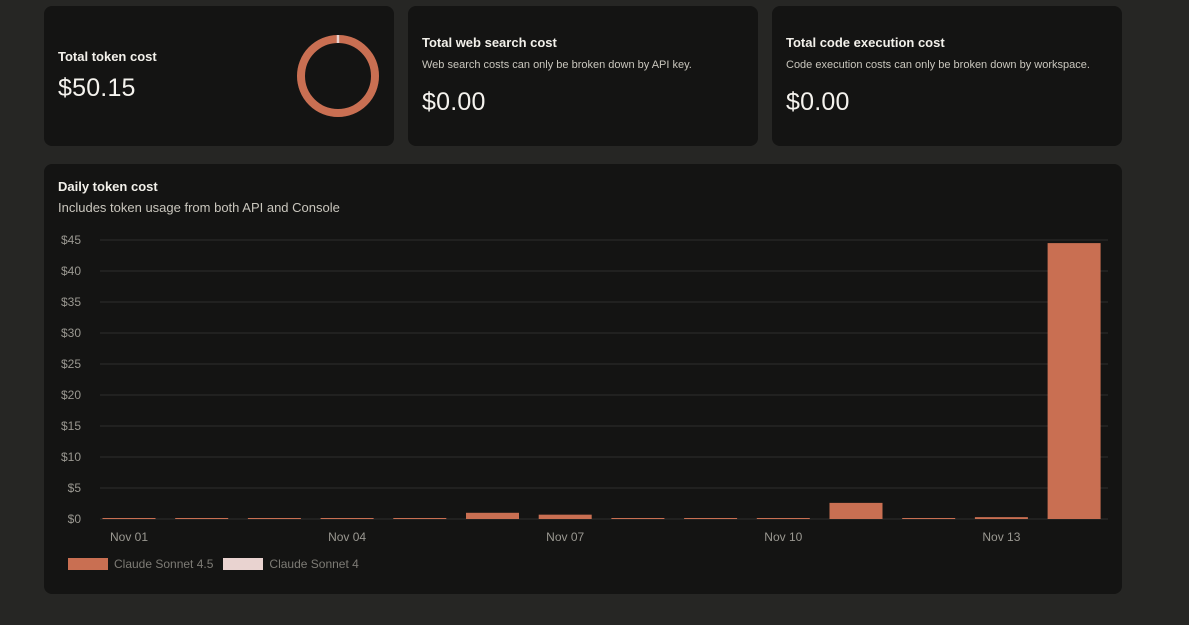  I want to click on x-tick-label: Nov 01, so click(129, 537).